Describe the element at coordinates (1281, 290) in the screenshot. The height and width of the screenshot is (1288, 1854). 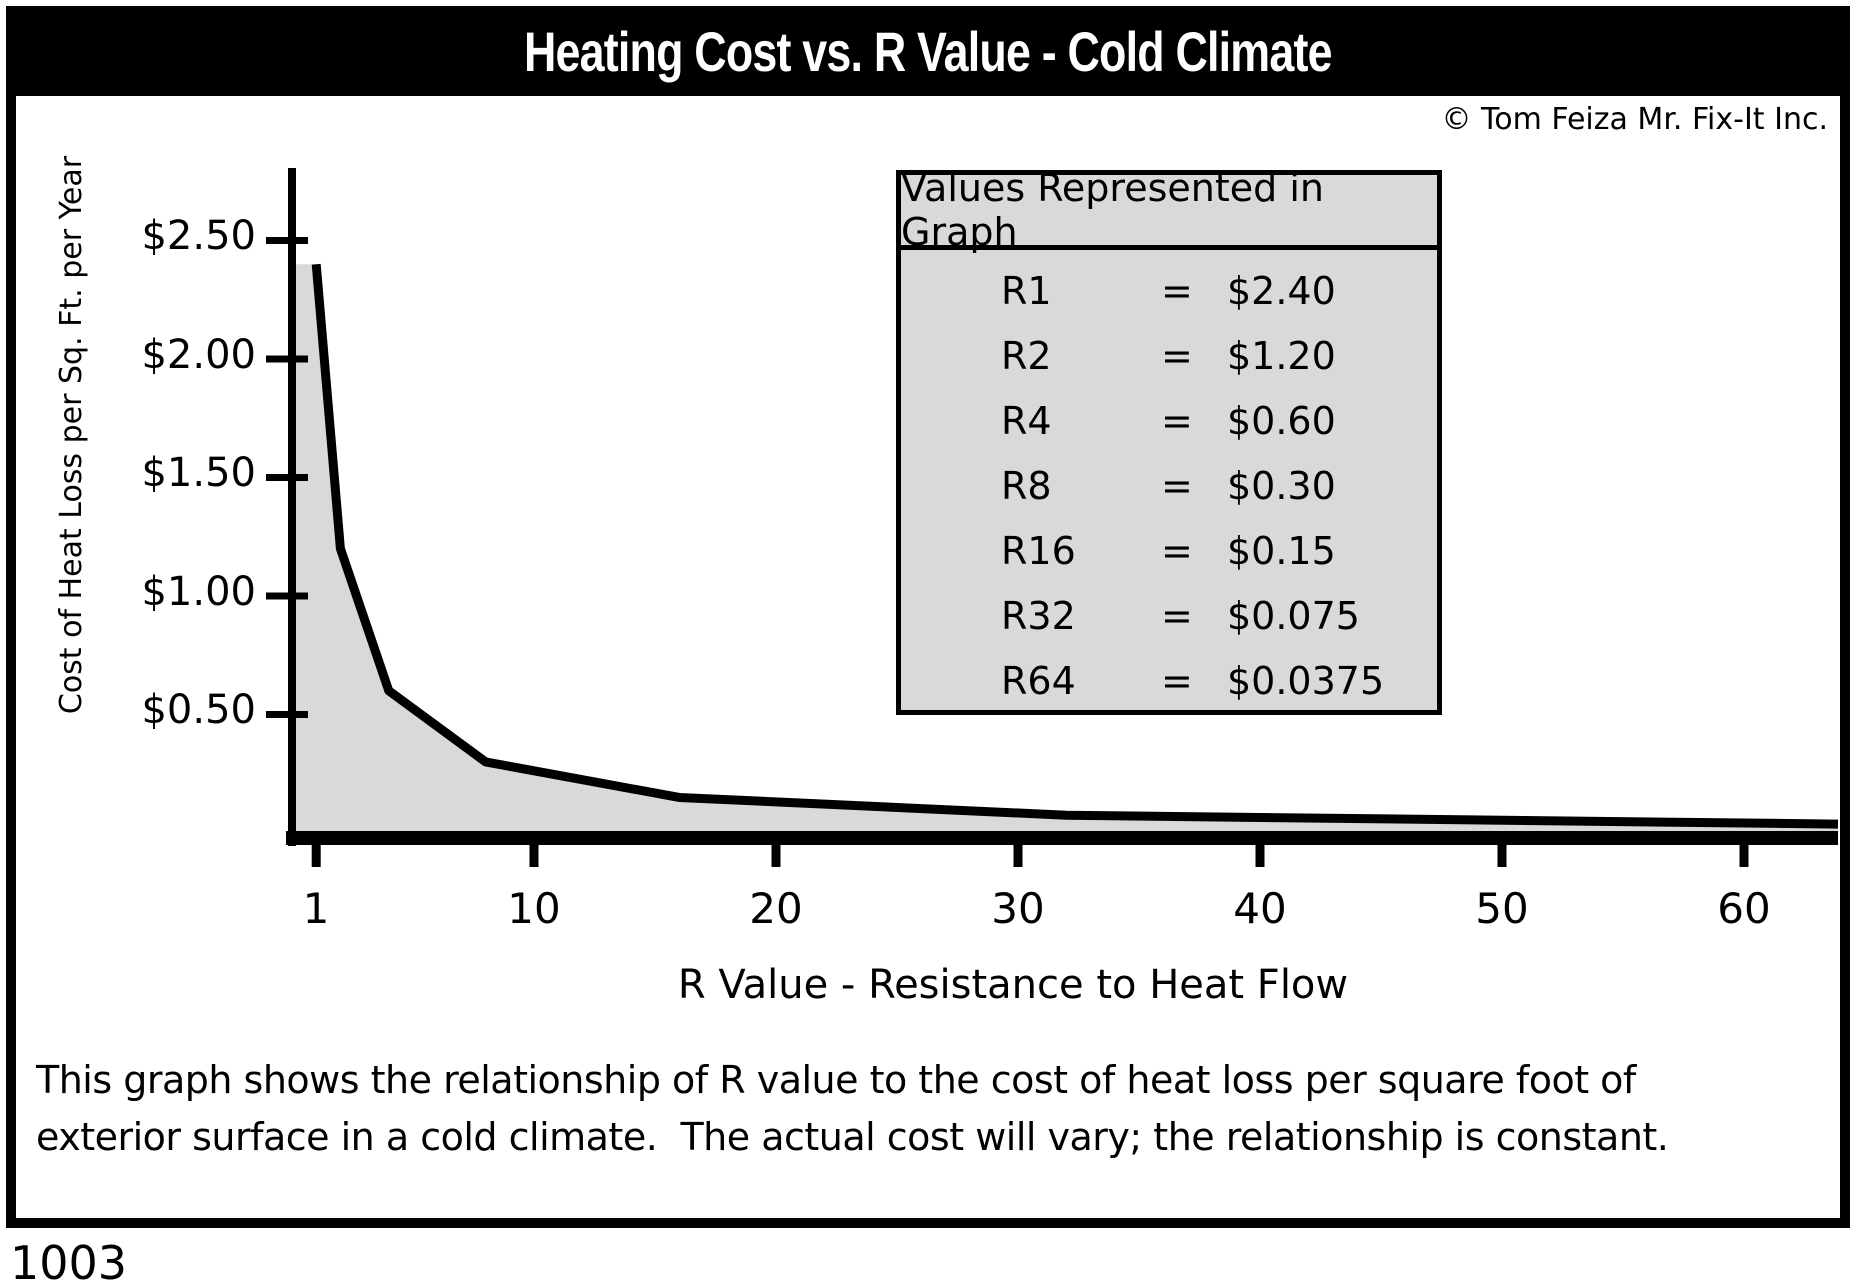
I see `legend-value: $2.40` at that location.